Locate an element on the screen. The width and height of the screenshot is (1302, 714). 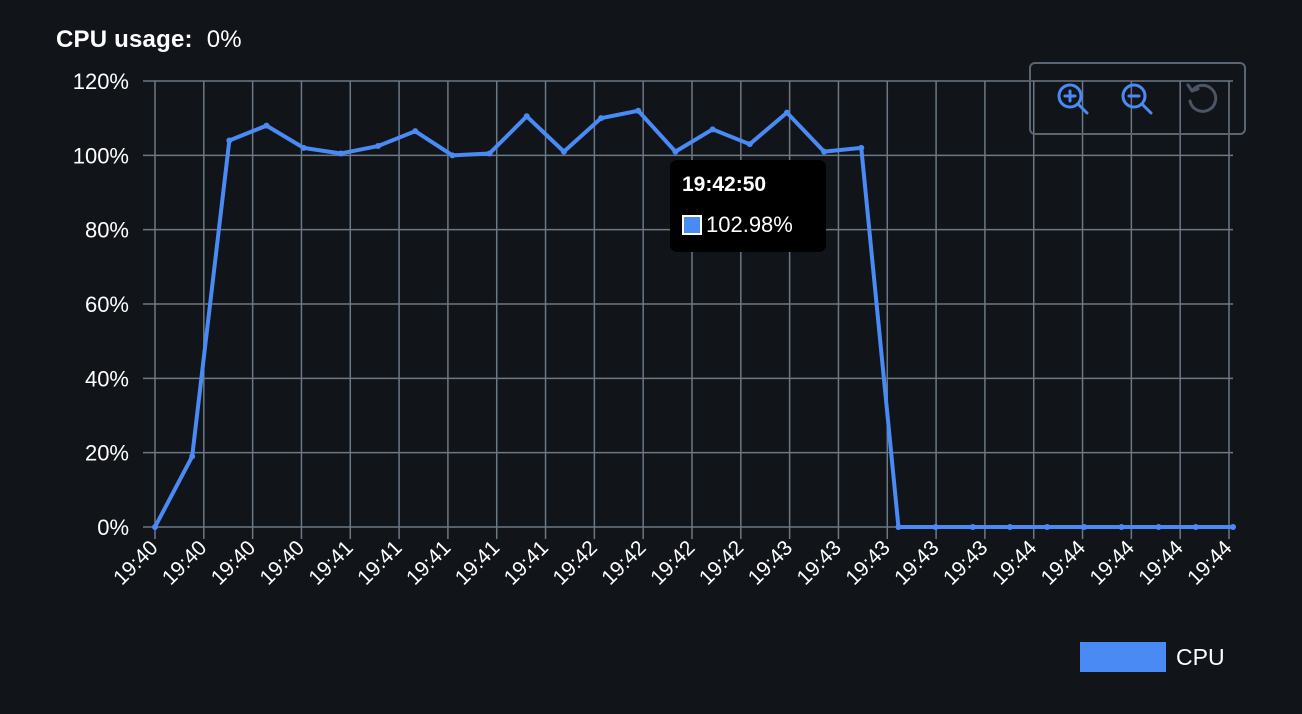
y-tick-label: 100% is located at coordinates (101, 155).